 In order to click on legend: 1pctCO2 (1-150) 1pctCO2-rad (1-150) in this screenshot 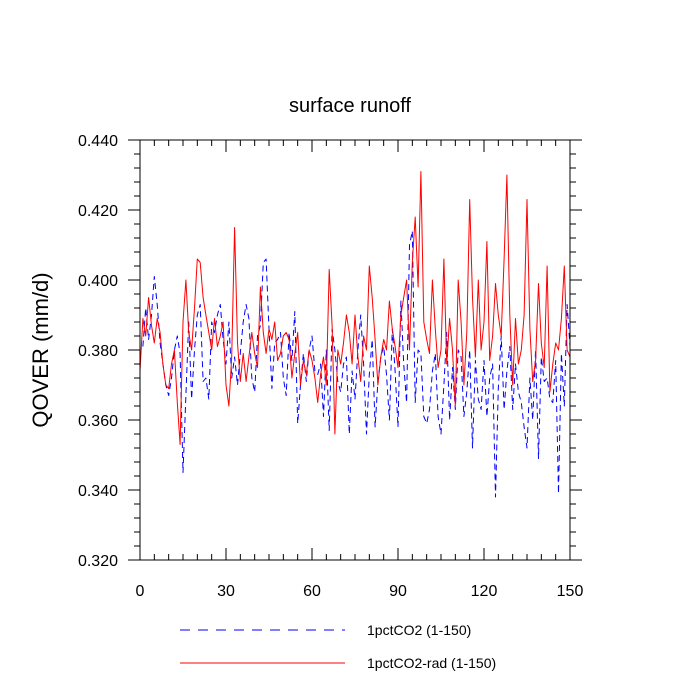, I will do `click(338, 646)`.